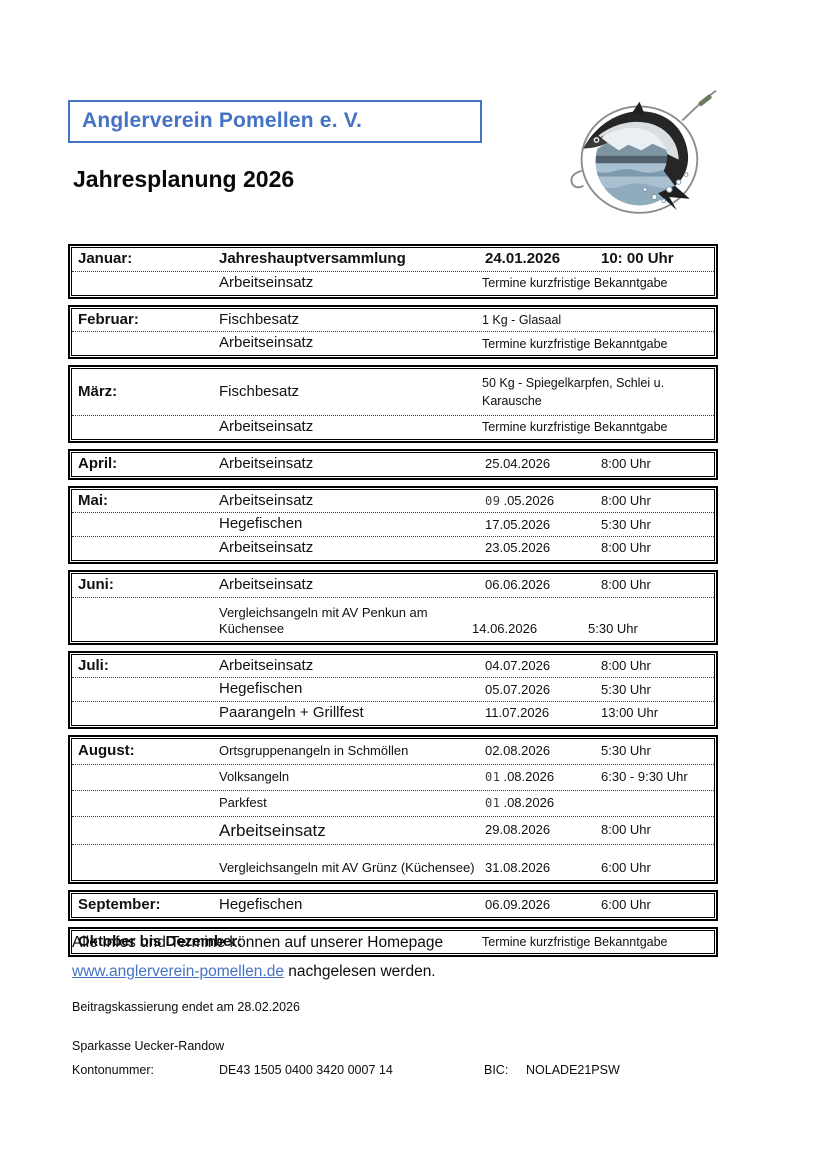 The width and height of the screenshot is (826, 1169). What do you see at coordinates (108, 319) in the screenshot?
I see `month-label: Februar:` at bounding box center [108, 319].